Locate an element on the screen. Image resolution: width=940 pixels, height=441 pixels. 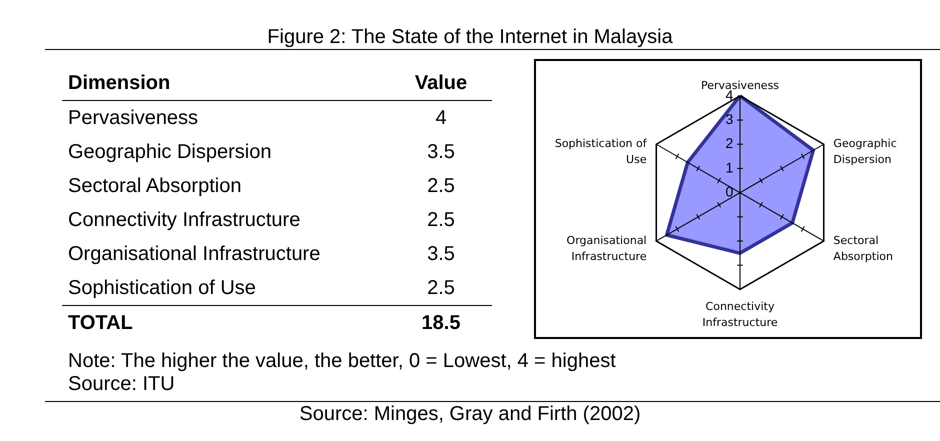
source-note: Source: Minges, Gray and Firth (2002) is located at coordinates (470, 414).